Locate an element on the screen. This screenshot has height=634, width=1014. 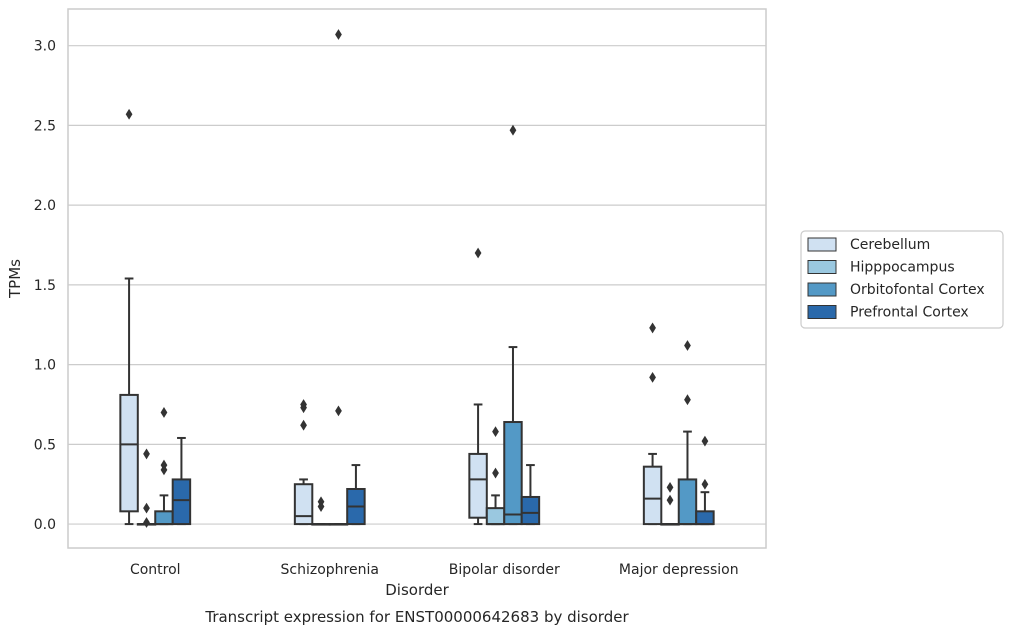
legend-item: Orbitofontal Cortex is located at coordinates (896, 290).